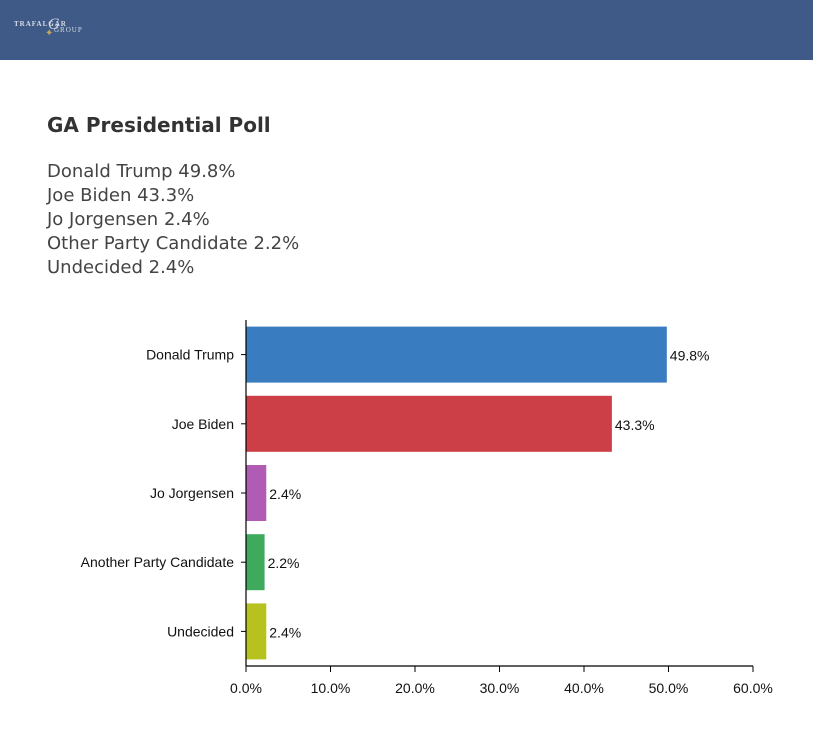 The width and height of the screenshot is (813, 734). Describe the element at coordinates (173, 243) in the screenshot. I see `result-item: Other Party Candidate 2.2%` at that location.